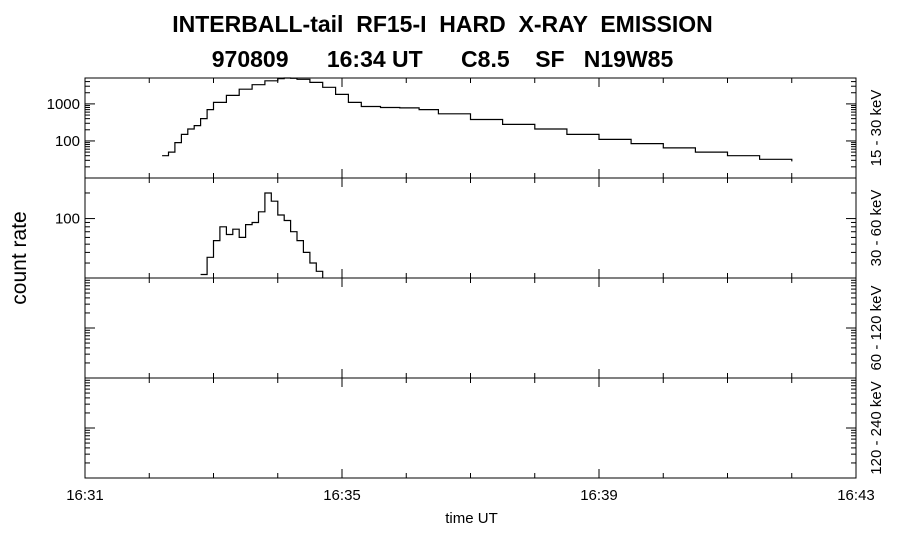  Describe the element at coordinates (876, 427) in the screenshot. I see `panel-label: 120 - 240 keV` at that location.